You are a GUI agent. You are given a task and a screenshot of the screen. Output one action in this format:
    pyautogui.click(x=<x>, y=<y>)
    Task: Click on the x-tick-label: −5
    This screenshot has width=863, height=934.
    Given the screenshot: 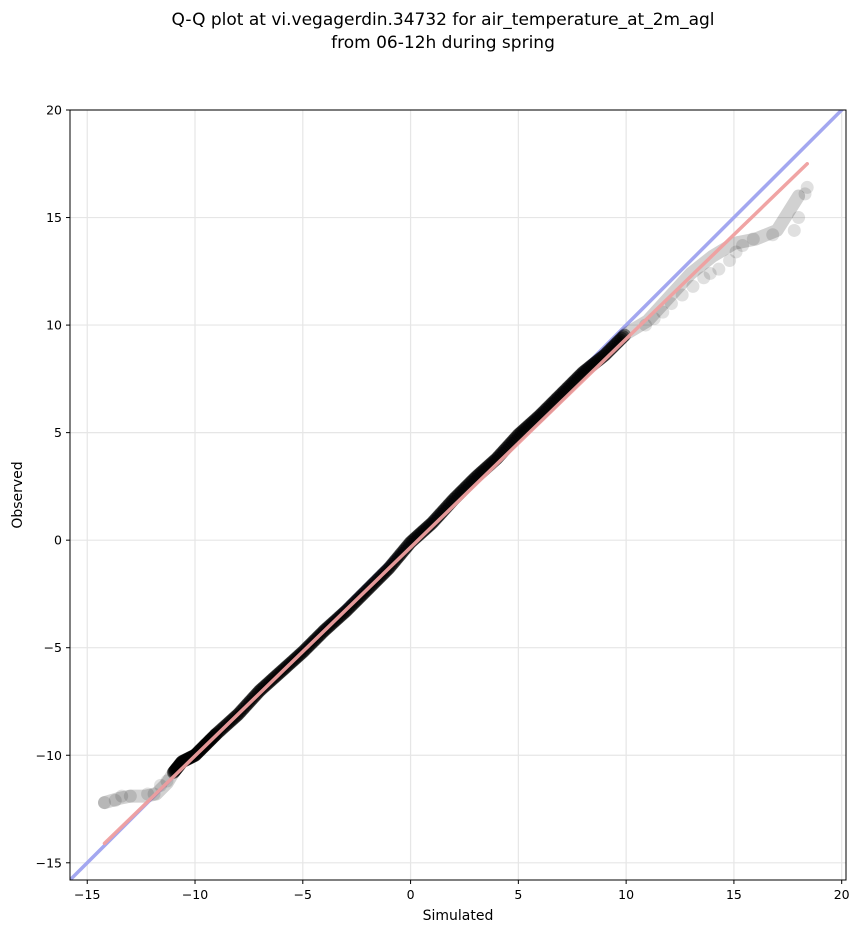 What is the action you would take?
    pyautogui.click(x=303, y=894)
    